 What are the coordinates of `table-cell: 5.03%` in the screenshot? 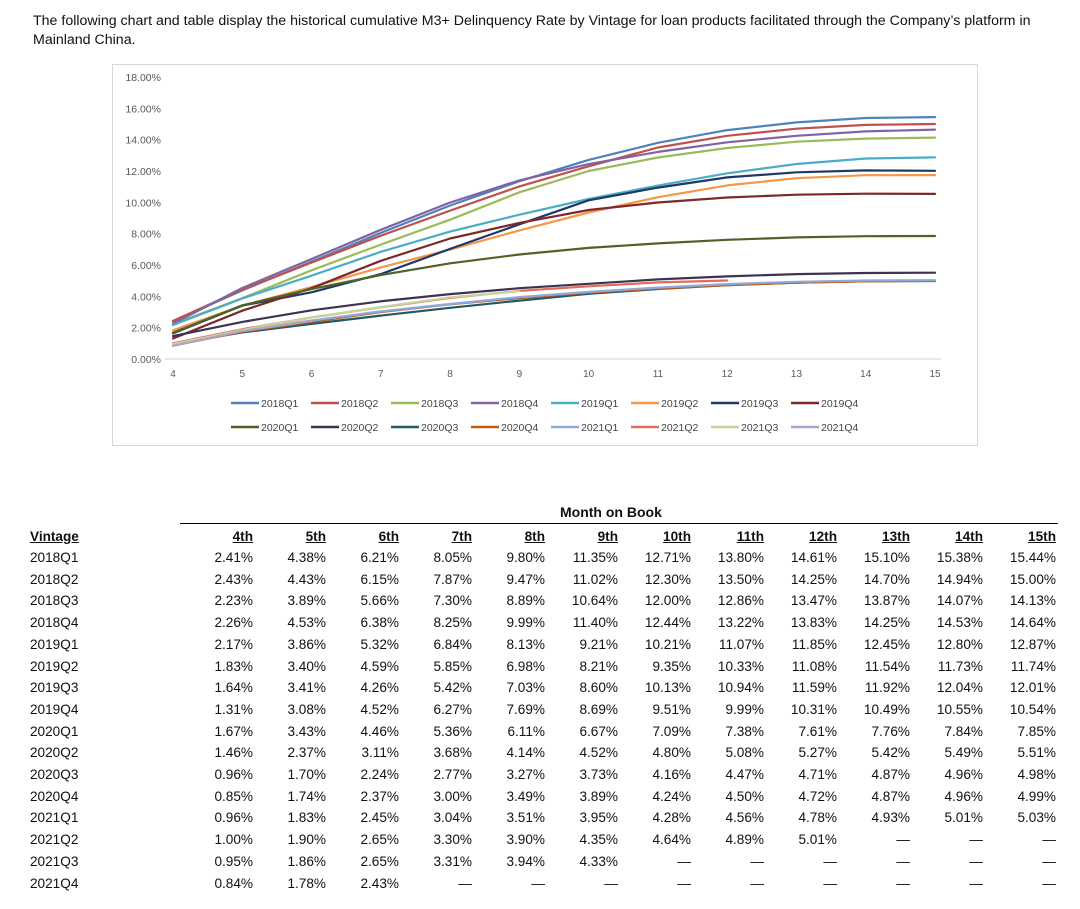 It's located at (1036, 818).